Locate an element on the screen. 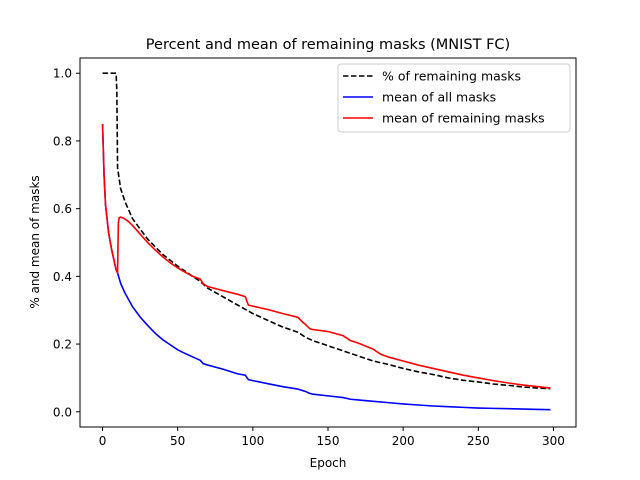 This screenshot has height=480, width=640. x-tick-label: 50 is located at coordinates (177, 441).